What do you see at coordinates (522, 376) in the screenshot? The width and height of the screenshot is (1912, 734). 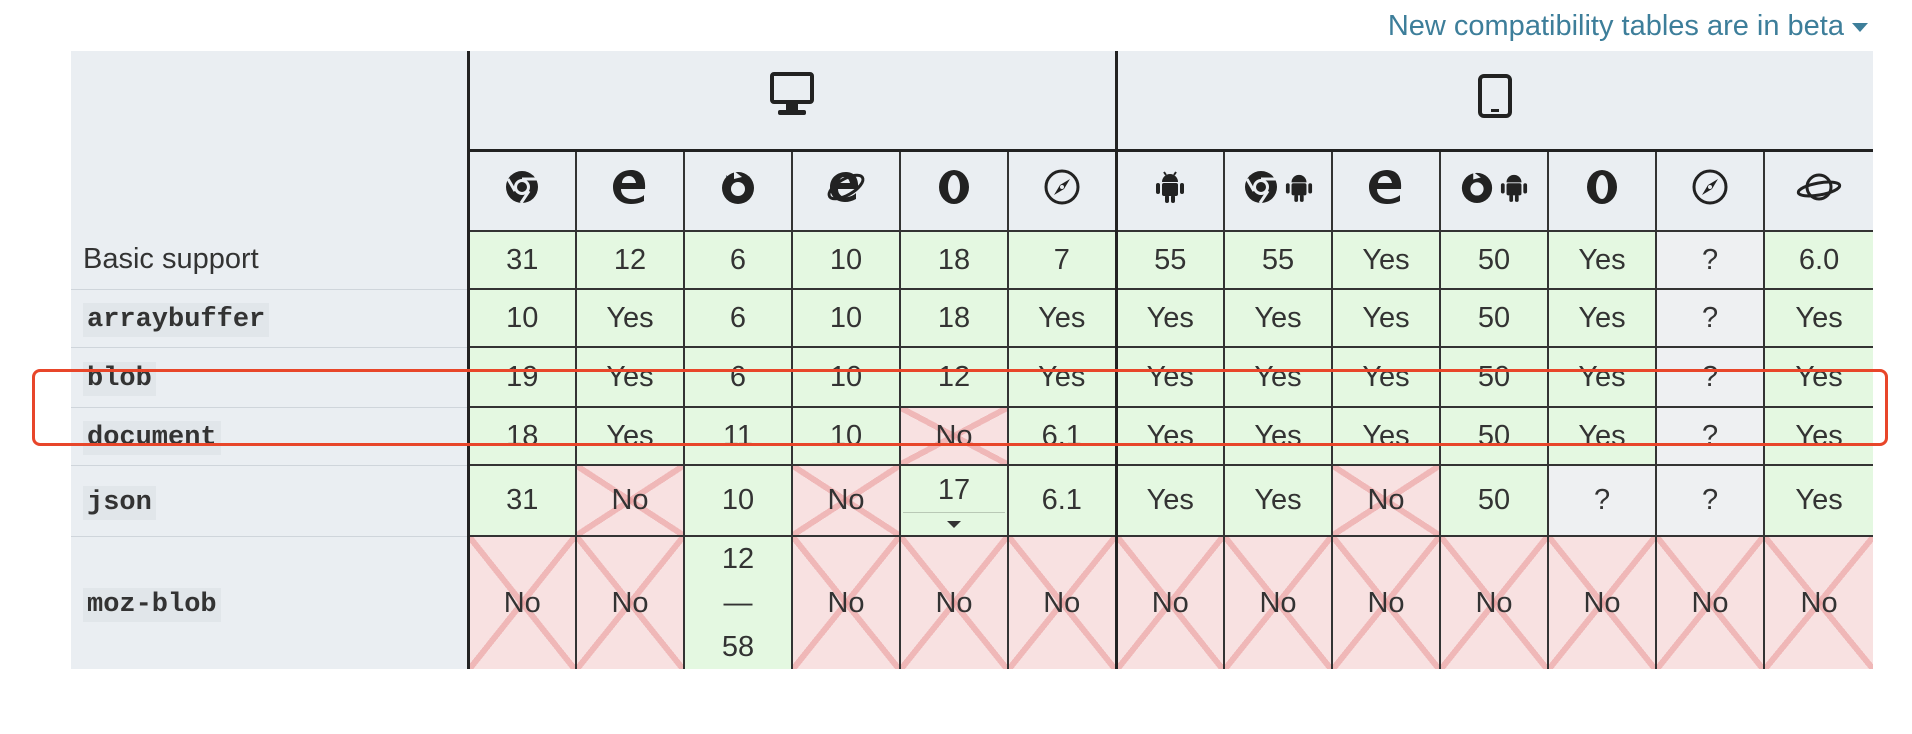 I see `support-value: 19` at bounding box center [522, 376].